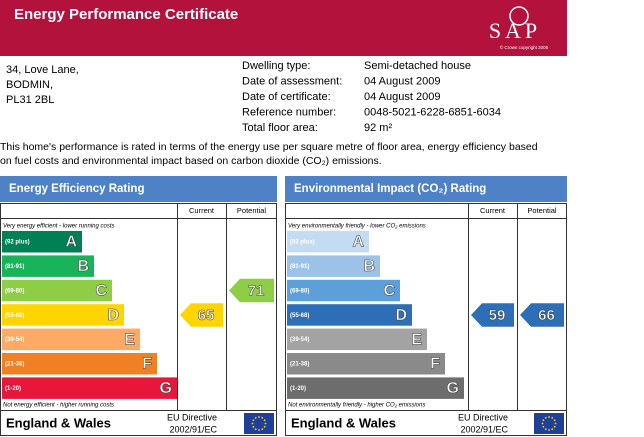  Describe the element at coordinates (289, 112) in the screenshot. I see `detail-label: Reference number:` at that location.